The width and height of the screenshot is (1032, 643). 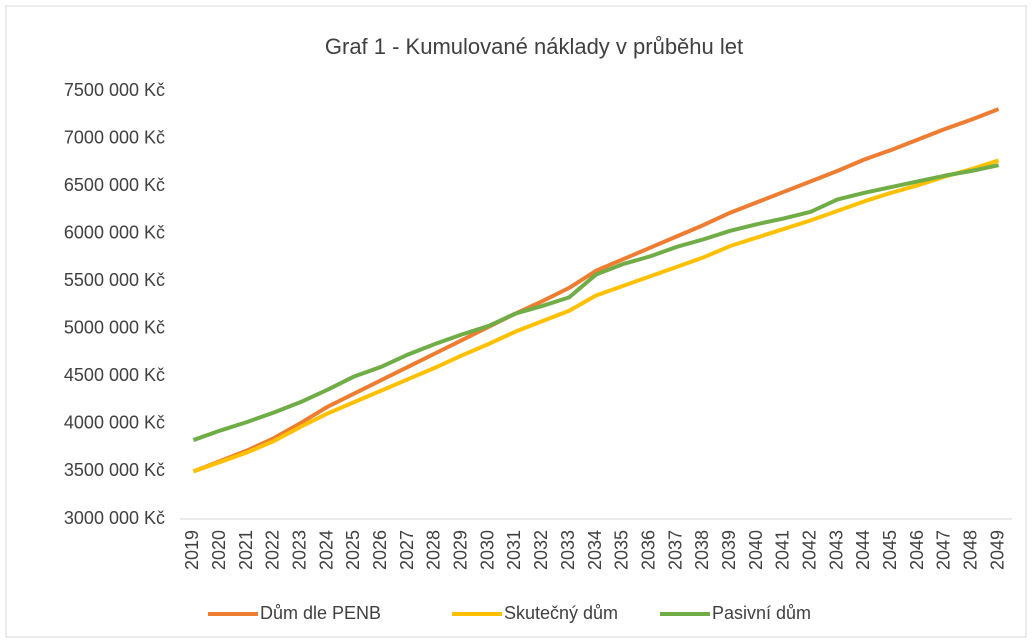 I want to click on y-tick-label: 7000 000 Kč, so click(x=114, y=137).